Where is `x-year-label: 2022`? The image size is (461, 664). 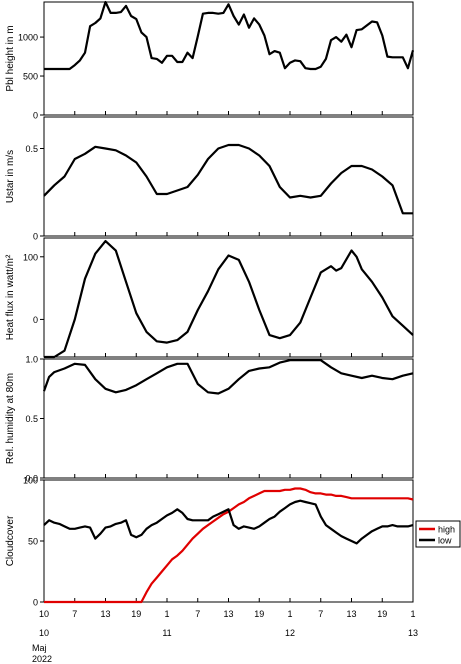 x-year-label: 2022 is located at coordinates (42, 659).